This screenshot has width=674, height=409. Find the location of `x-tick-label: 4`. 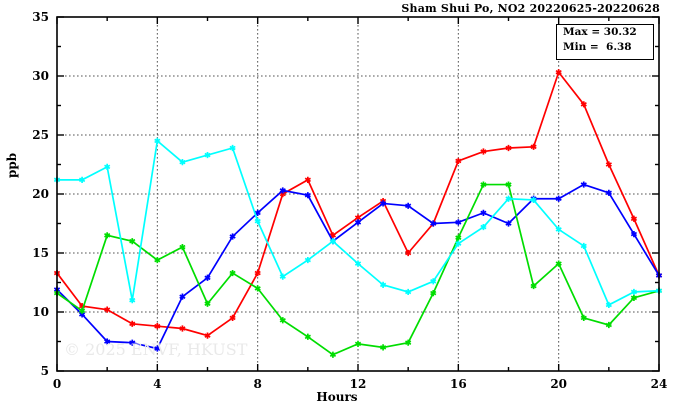

x-tick-label: 4 is located at coordinates (157, 384).